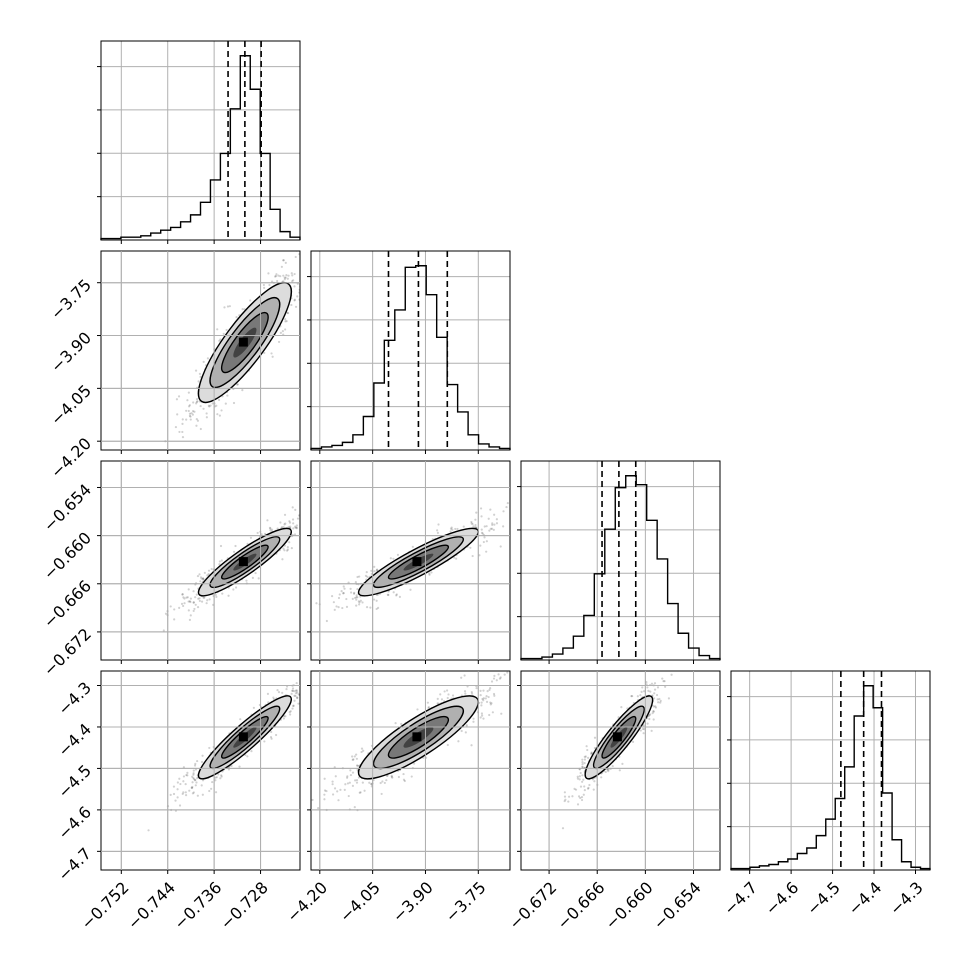 This screenshot has width=970, height=970. What do you see at coordinates (410, 357) in the screenshot?
I see `histogram-step-line` at bounding box center [410, 357].